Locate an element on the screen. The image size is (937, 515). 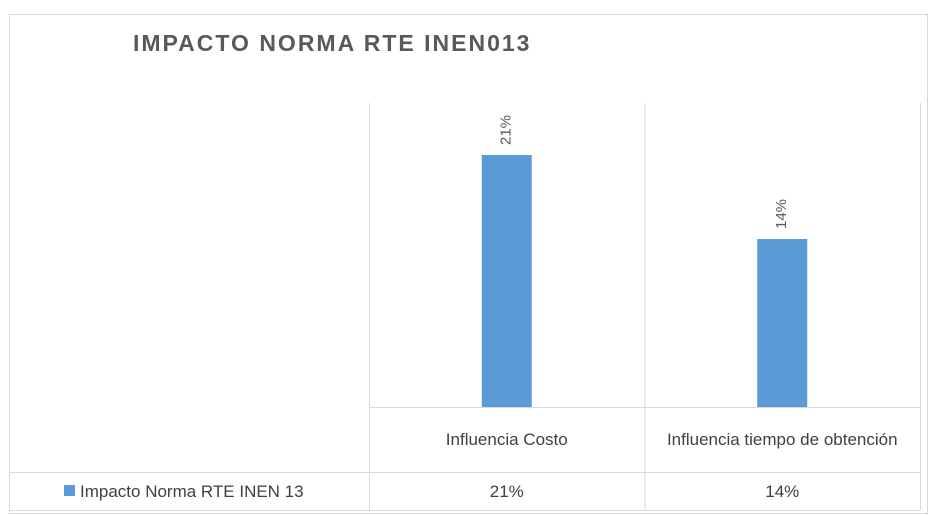
x-tick-label: Influencia tiempo de obtención is located at coordinates (782, 439).